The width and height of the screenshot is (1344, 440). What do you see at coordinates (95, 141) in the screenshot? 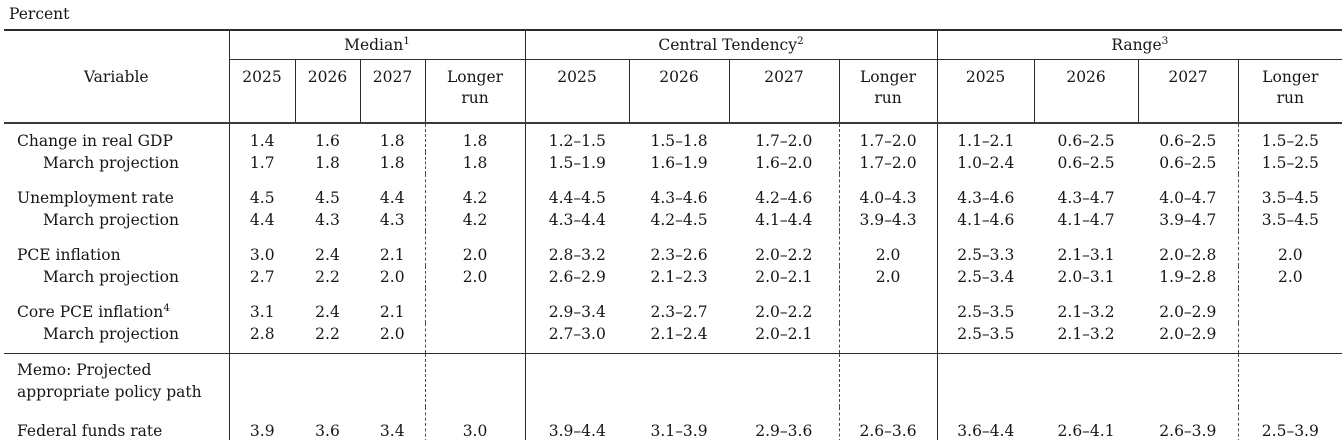
I see `row-label: Change in real GDP` at bounding box center [95, 141].